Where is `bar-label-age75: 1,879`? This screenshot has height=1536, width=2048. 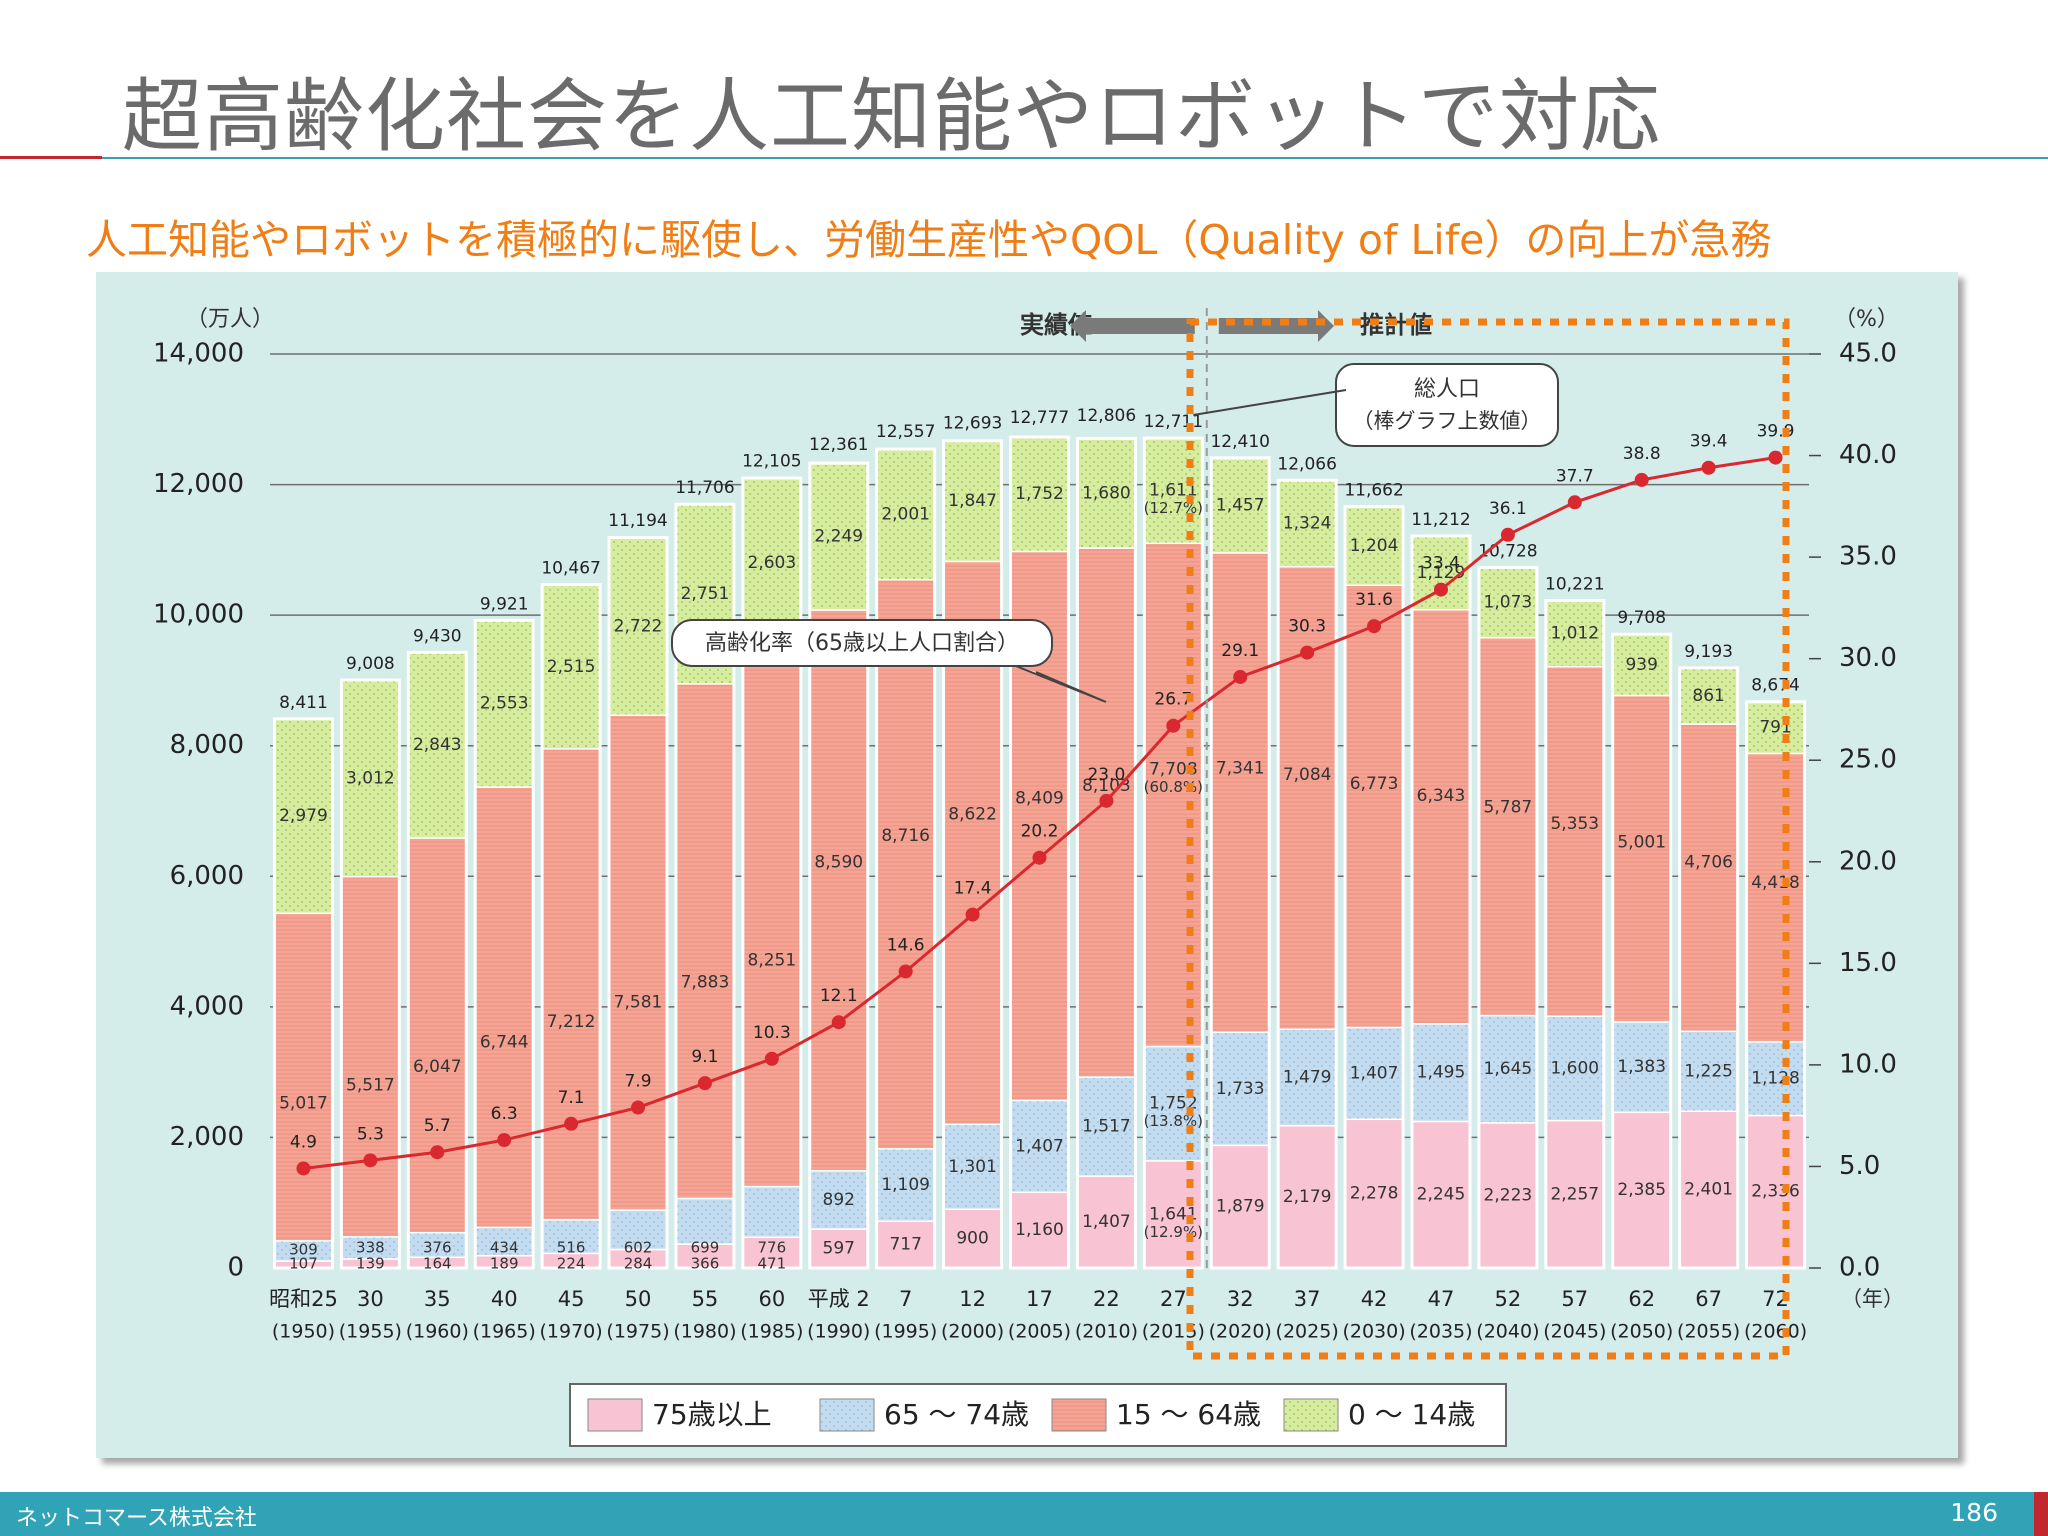 bar-label-age75: 1,879 is located at coordinates (1240, 1207).